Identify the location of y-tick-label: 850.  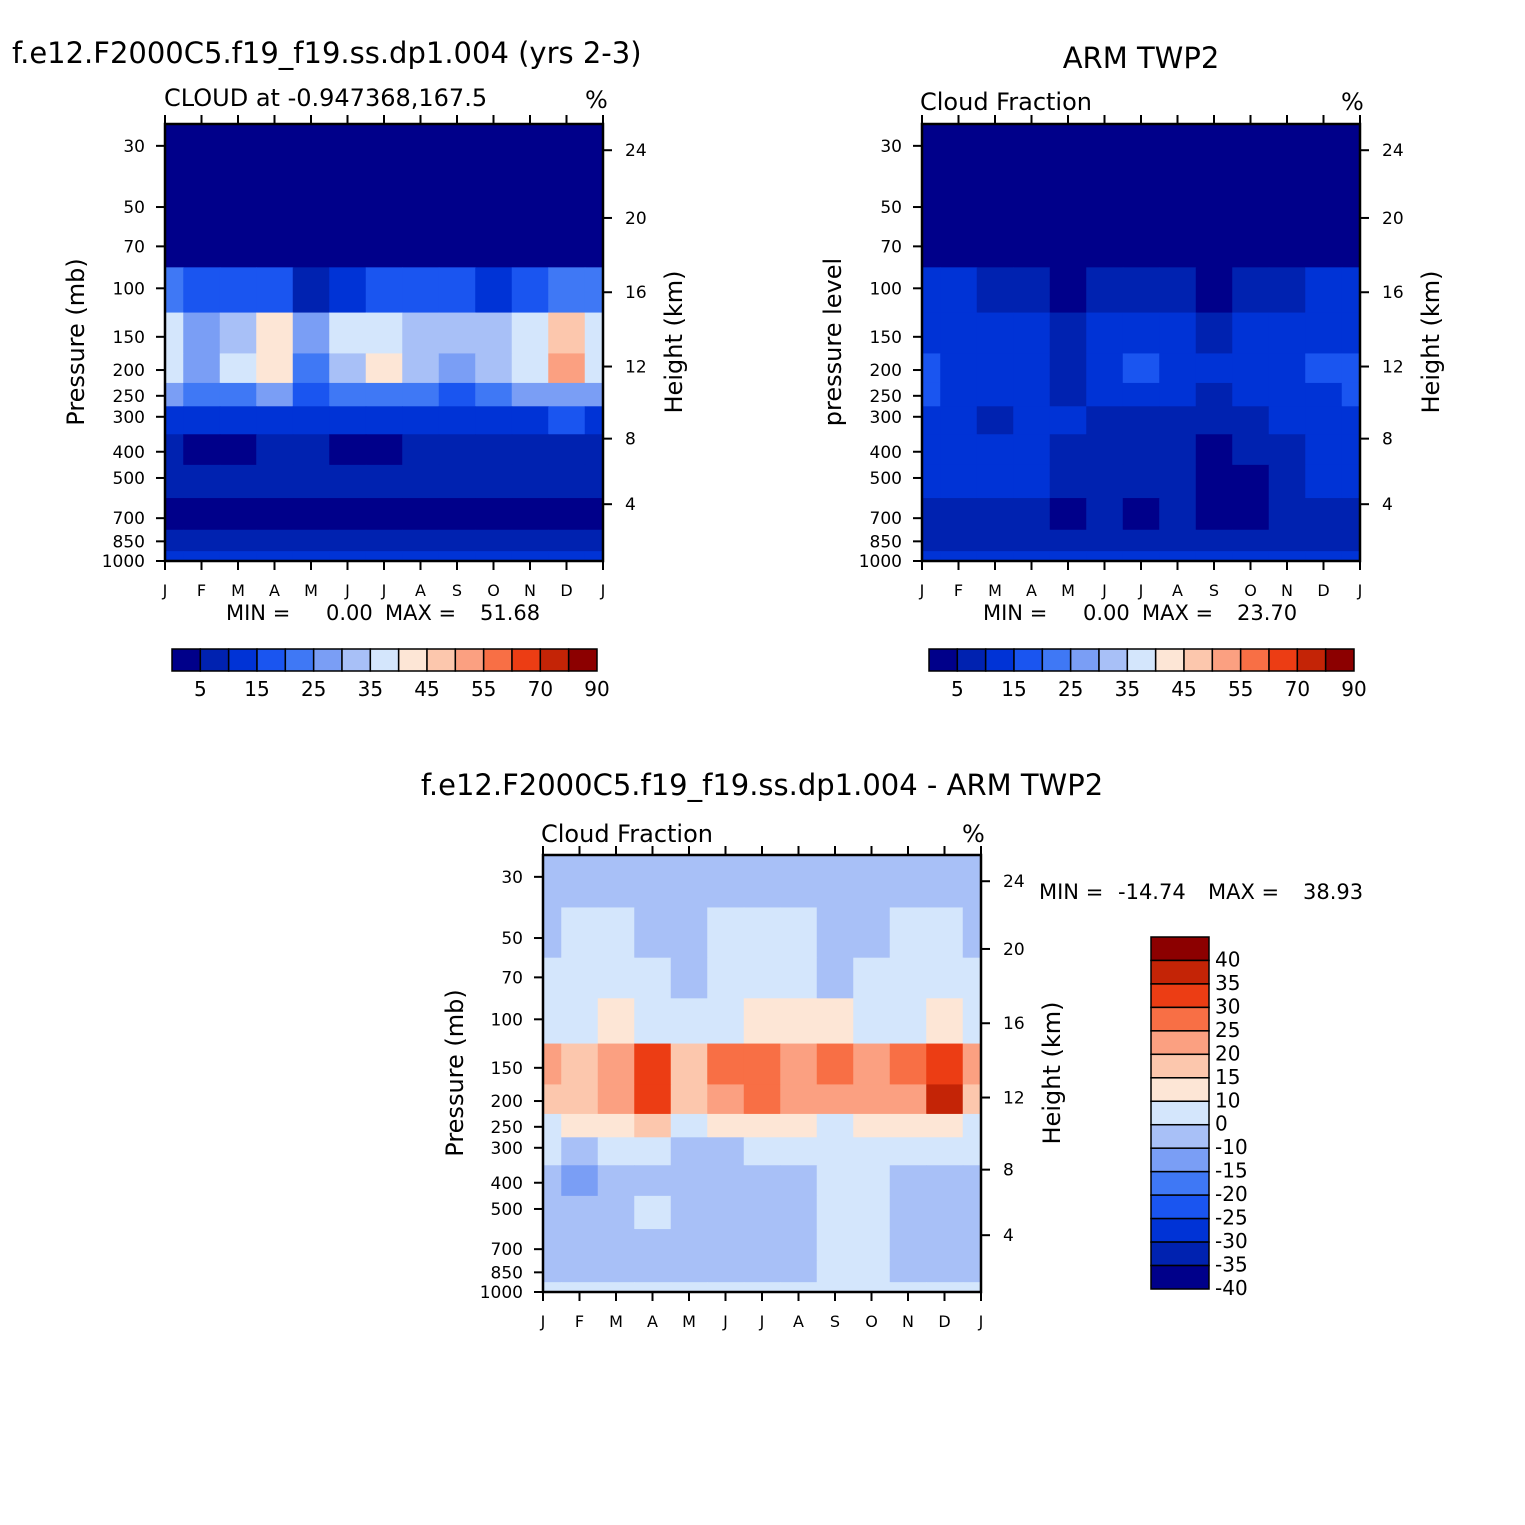
(886, 542).